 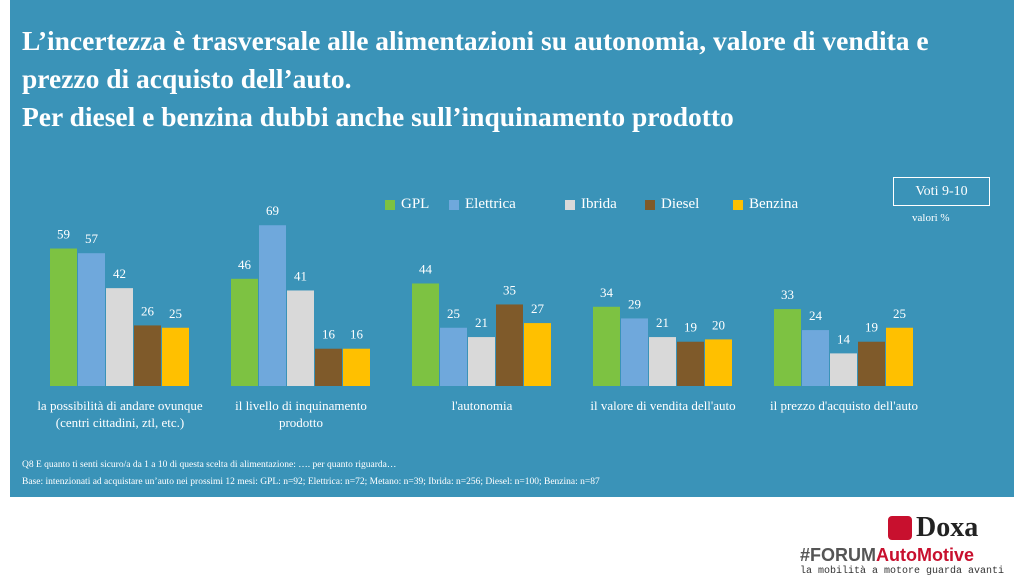 I want to click on value-label: 20, so click(x=718, y=324).